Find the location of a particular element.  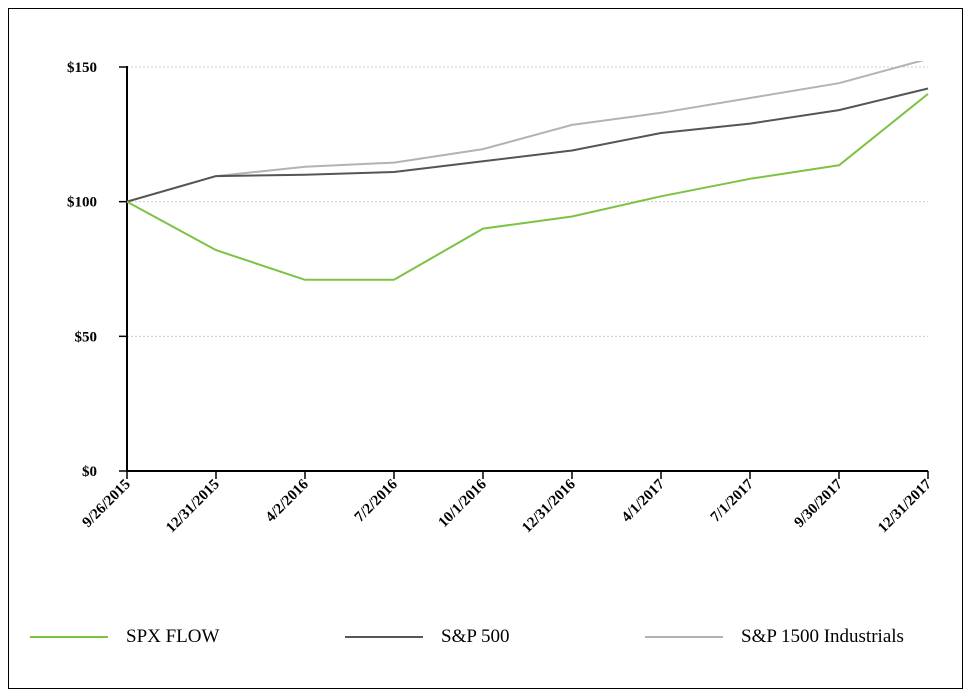

legend-label-sp1500-industrials: S&P 1500 Industrials is located at coordinates (822, 636).